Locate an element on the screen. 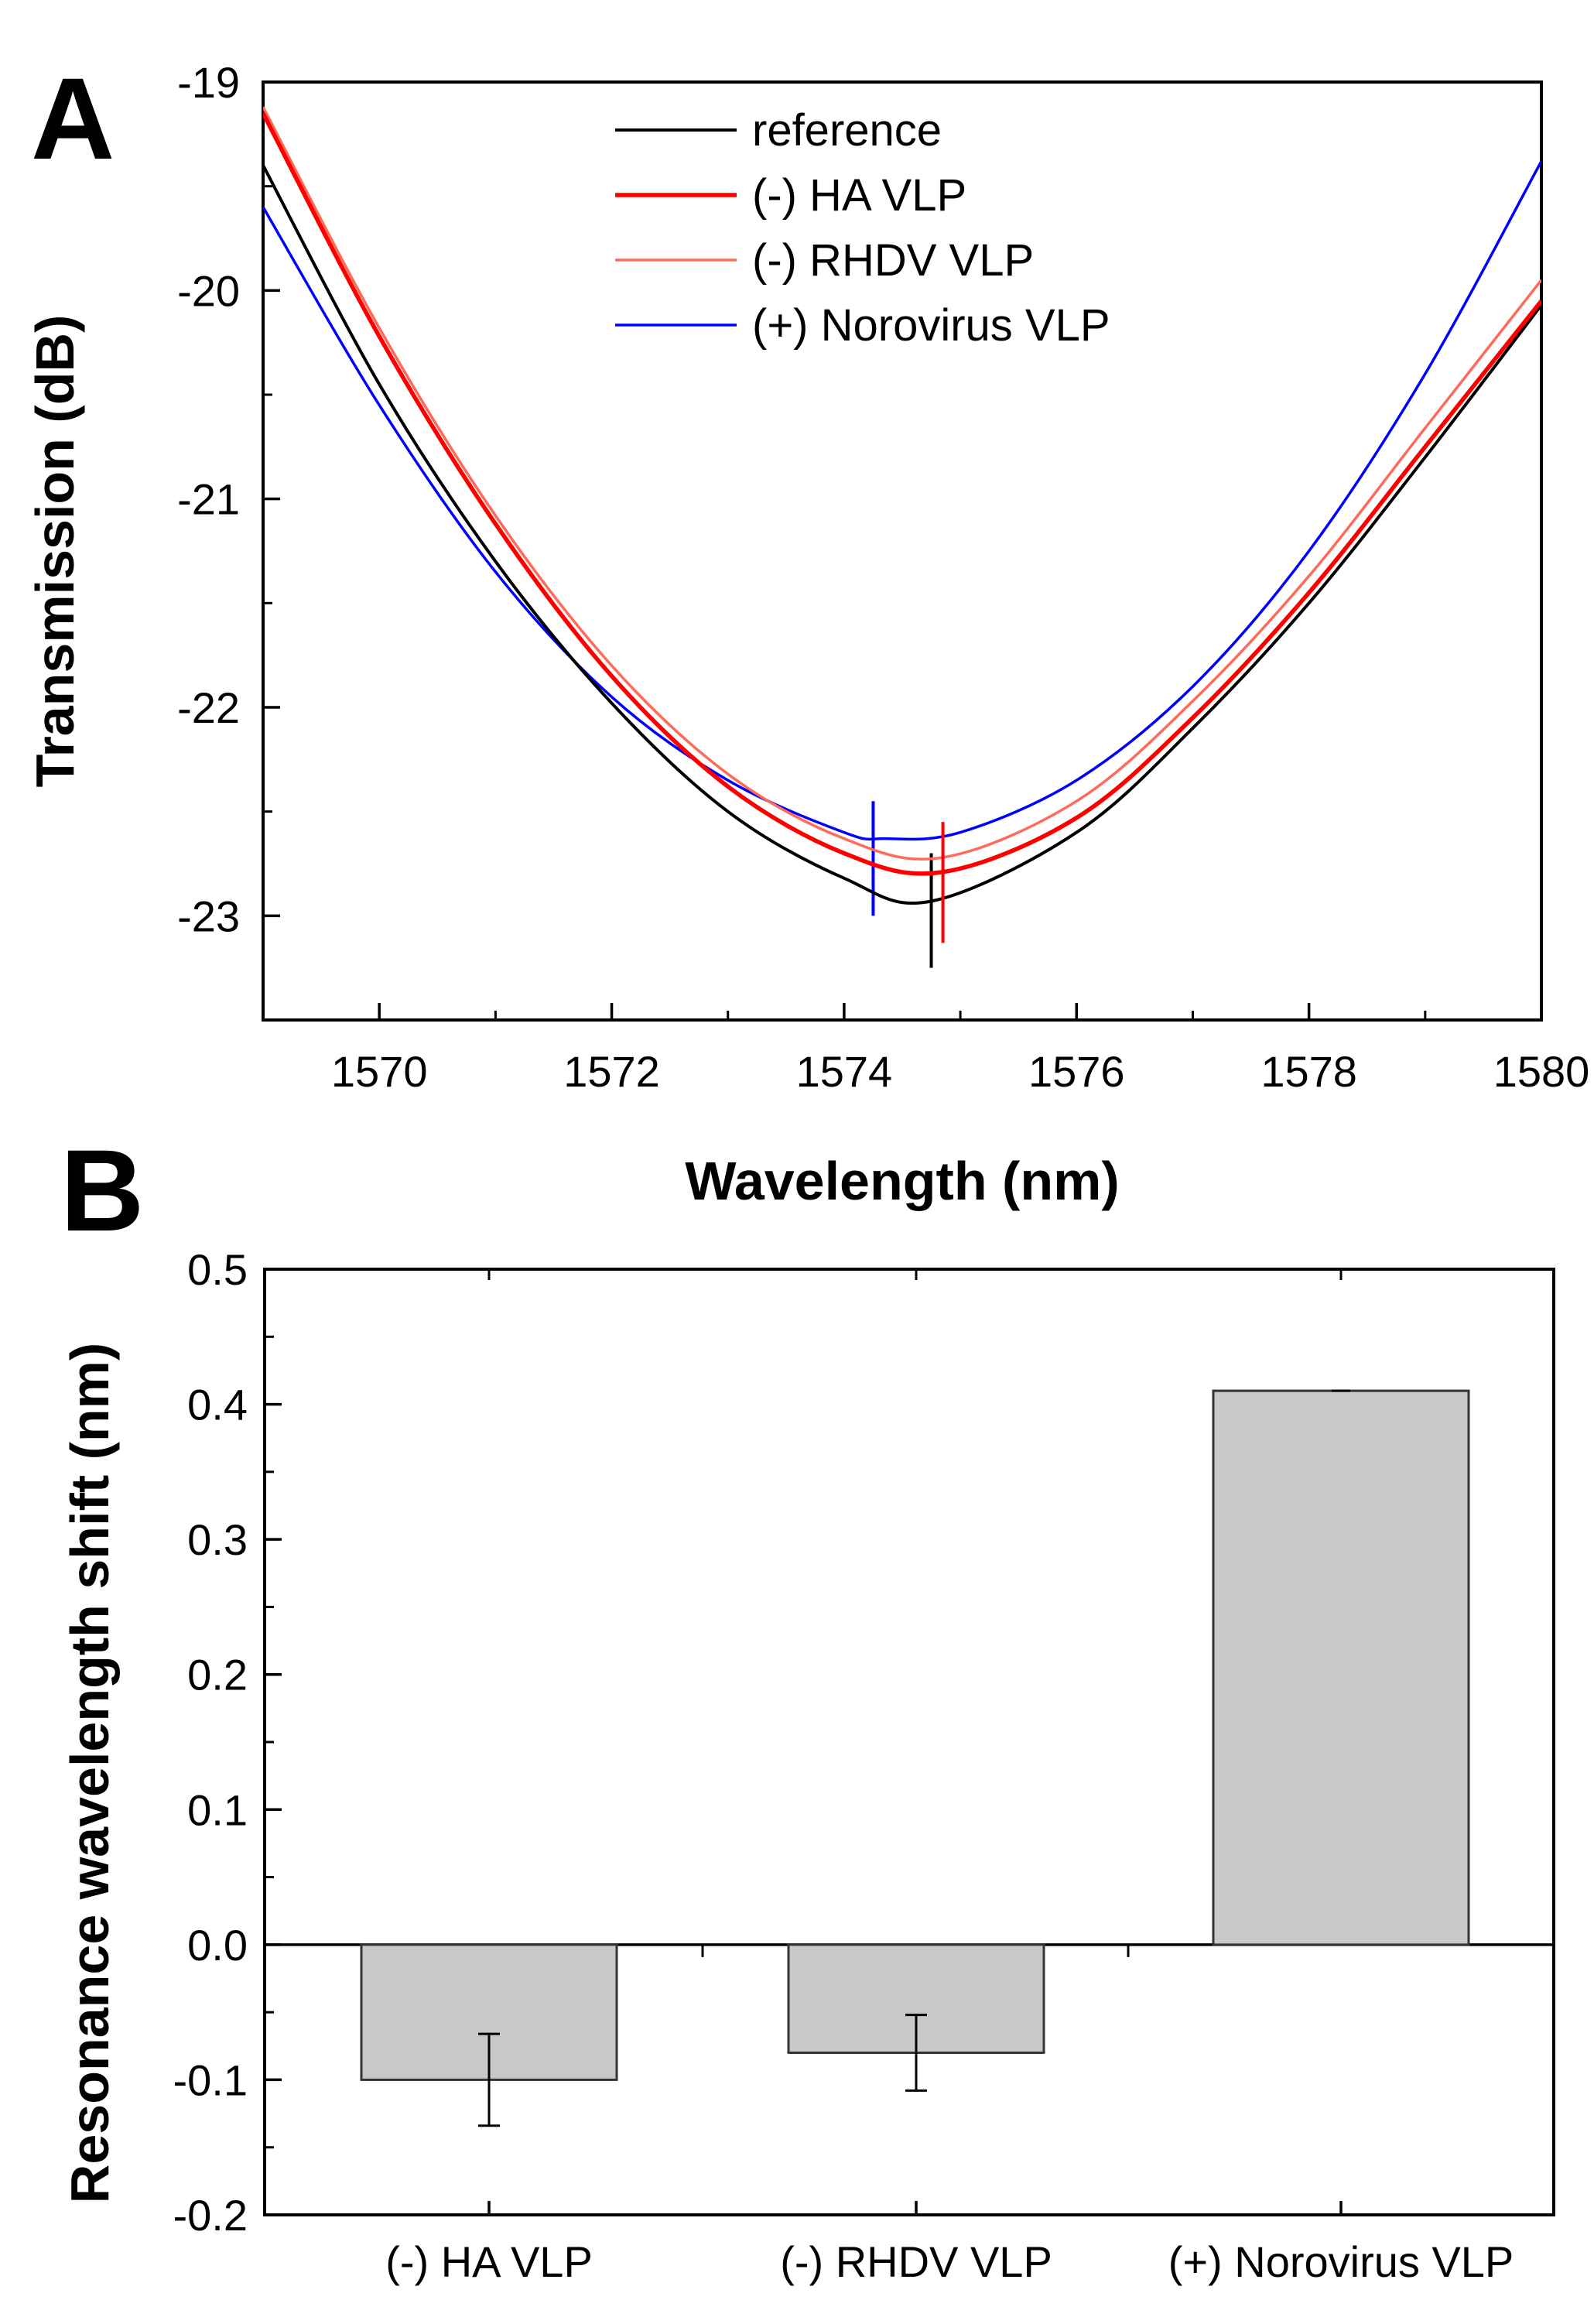 Image resolution: width=1594 pixels, height=2324 pixels. y-tick-label-b: -0.2 is located at coordinates (210, 2215).